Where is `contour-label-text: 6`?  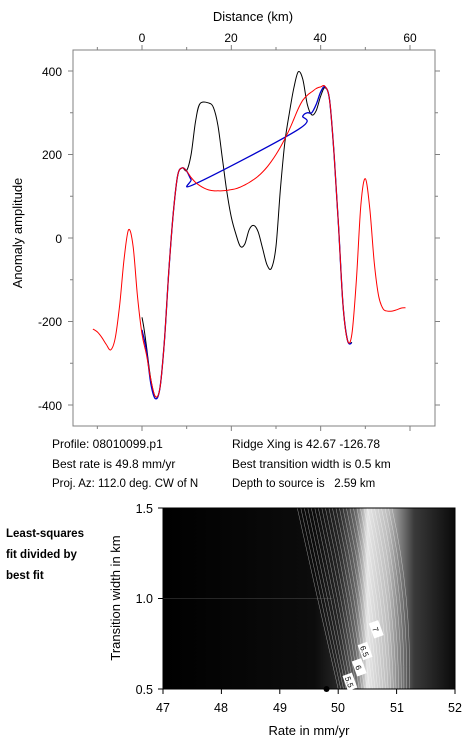 contour-label-text: 6 is located at coordinates (358, 668).